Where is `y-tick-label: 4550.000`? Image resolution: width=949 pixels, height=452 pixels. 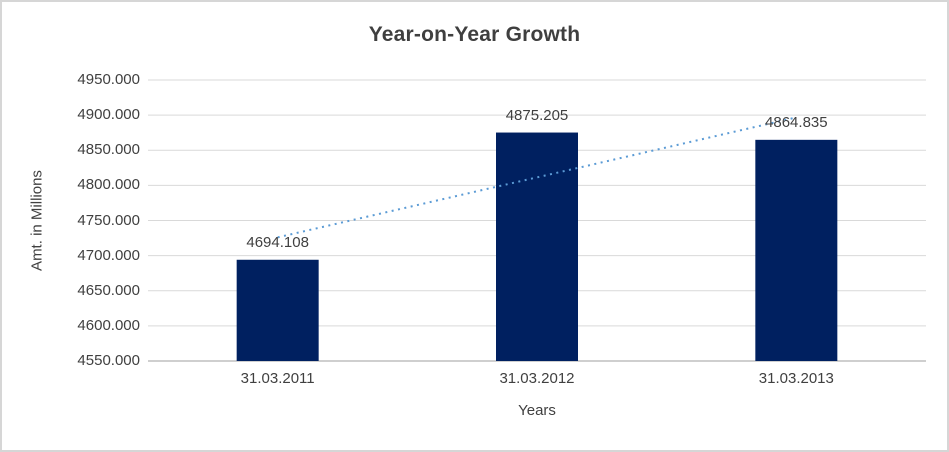
y-tick-label: 4550.000 is located at coordinates (108, 360).